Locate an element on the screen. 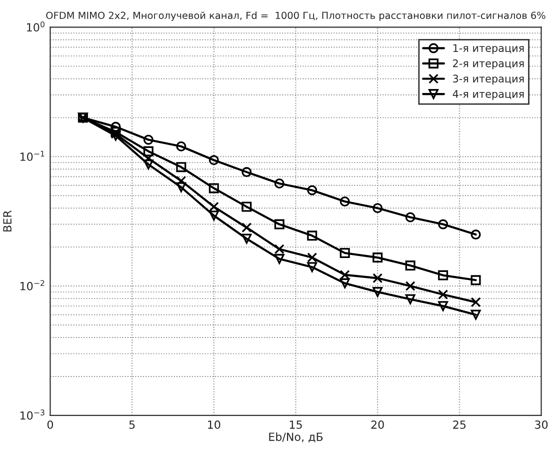 The image size is (558, 454). chart-title: OFDM MIMO 2x2, Многолучевой канал, Fd = 1000 Гц, Плотность расстановки пилот-сигналов 6% is located at coordinates (296, 16).